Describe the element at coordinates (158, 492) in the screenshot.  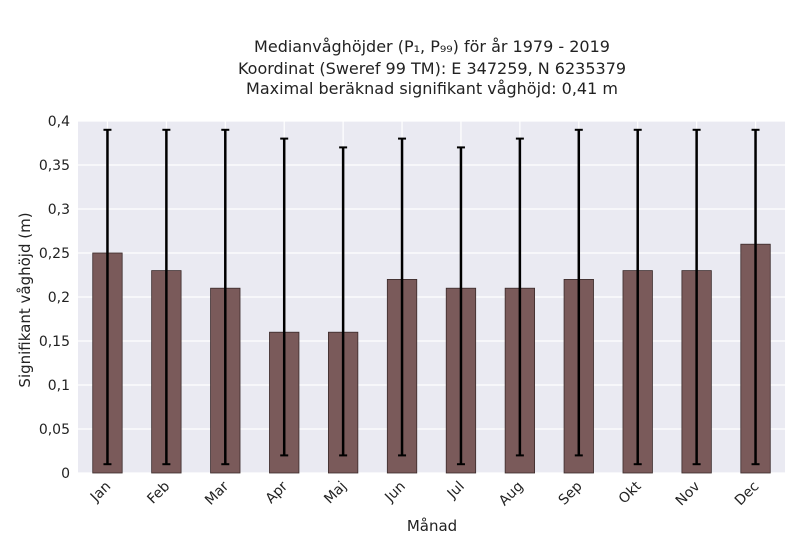
I see `x-tick-label: Feb` at that location.